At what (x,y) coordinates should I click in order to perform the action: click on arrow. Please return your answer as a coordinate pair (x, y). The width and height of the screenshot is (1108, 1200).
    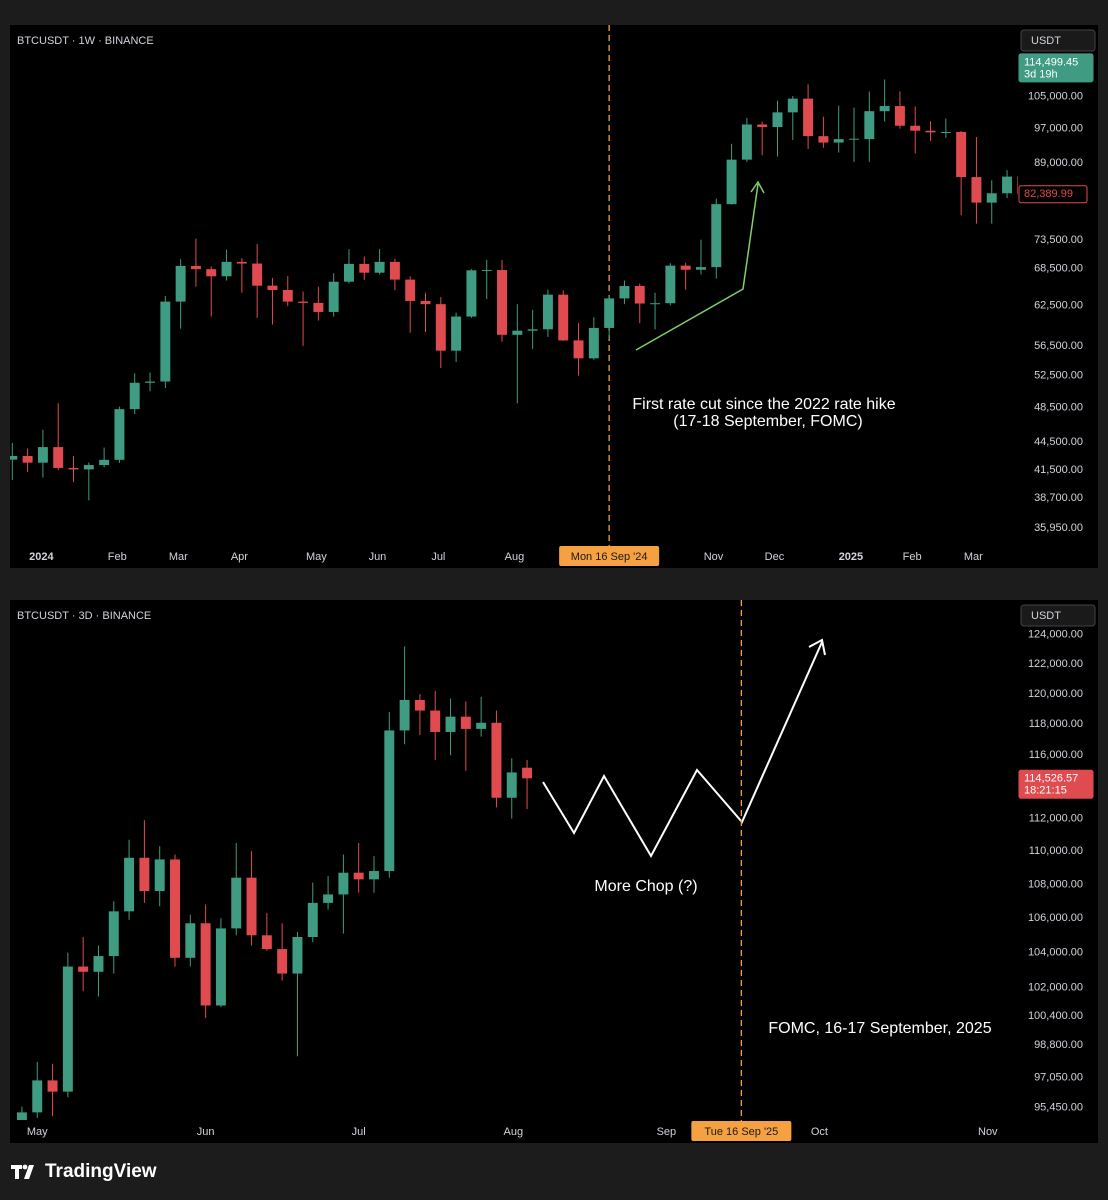
    Looking at the image, I should click on (697, 267).